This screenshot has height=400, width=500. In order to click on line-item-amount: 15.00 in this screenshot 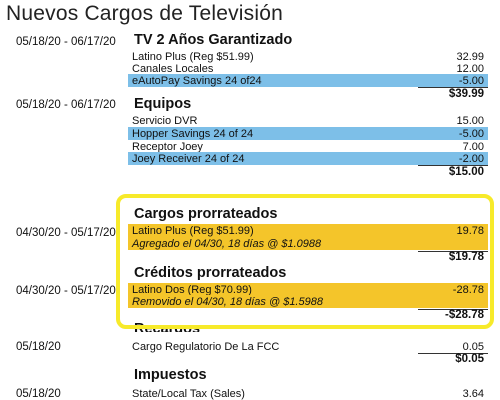, I will do `click(470, 120)`.